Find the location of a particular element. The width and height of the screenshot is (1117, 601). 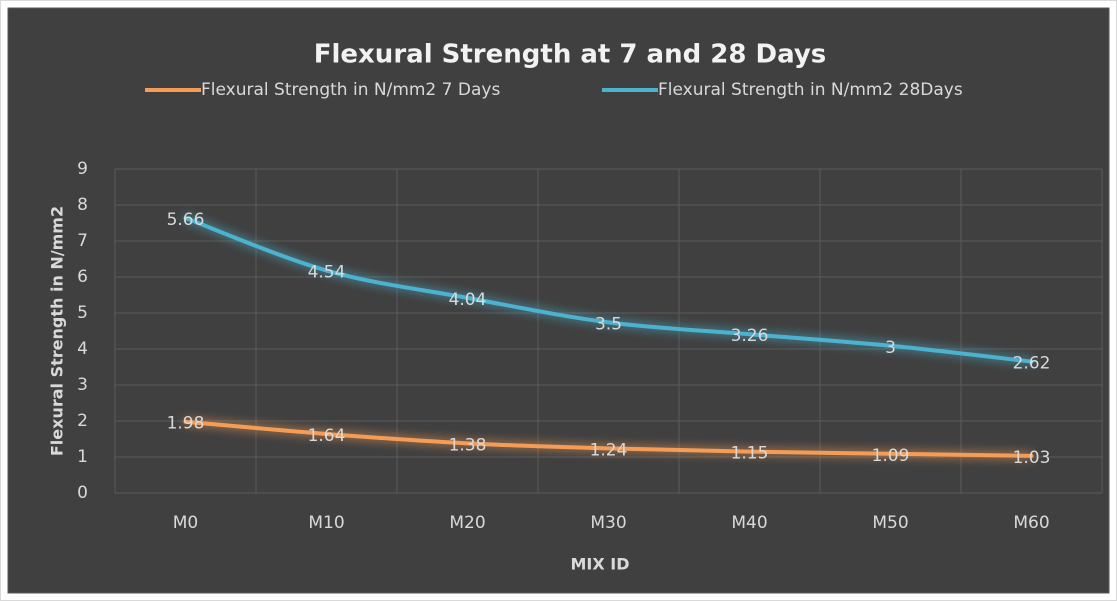

x-tick-label: M0 is located at coordinates (185, 523).